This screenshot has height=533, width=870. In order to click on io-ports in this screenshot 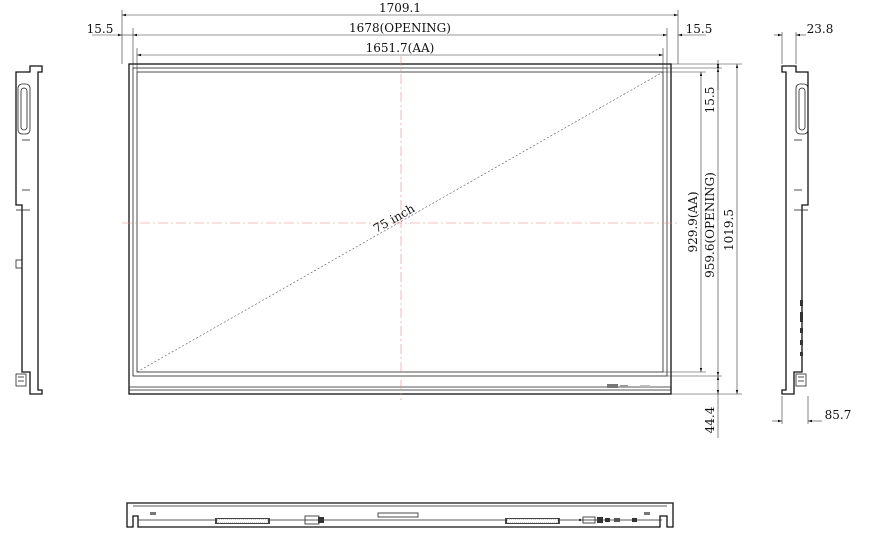, I will do `click(589, 520)`.